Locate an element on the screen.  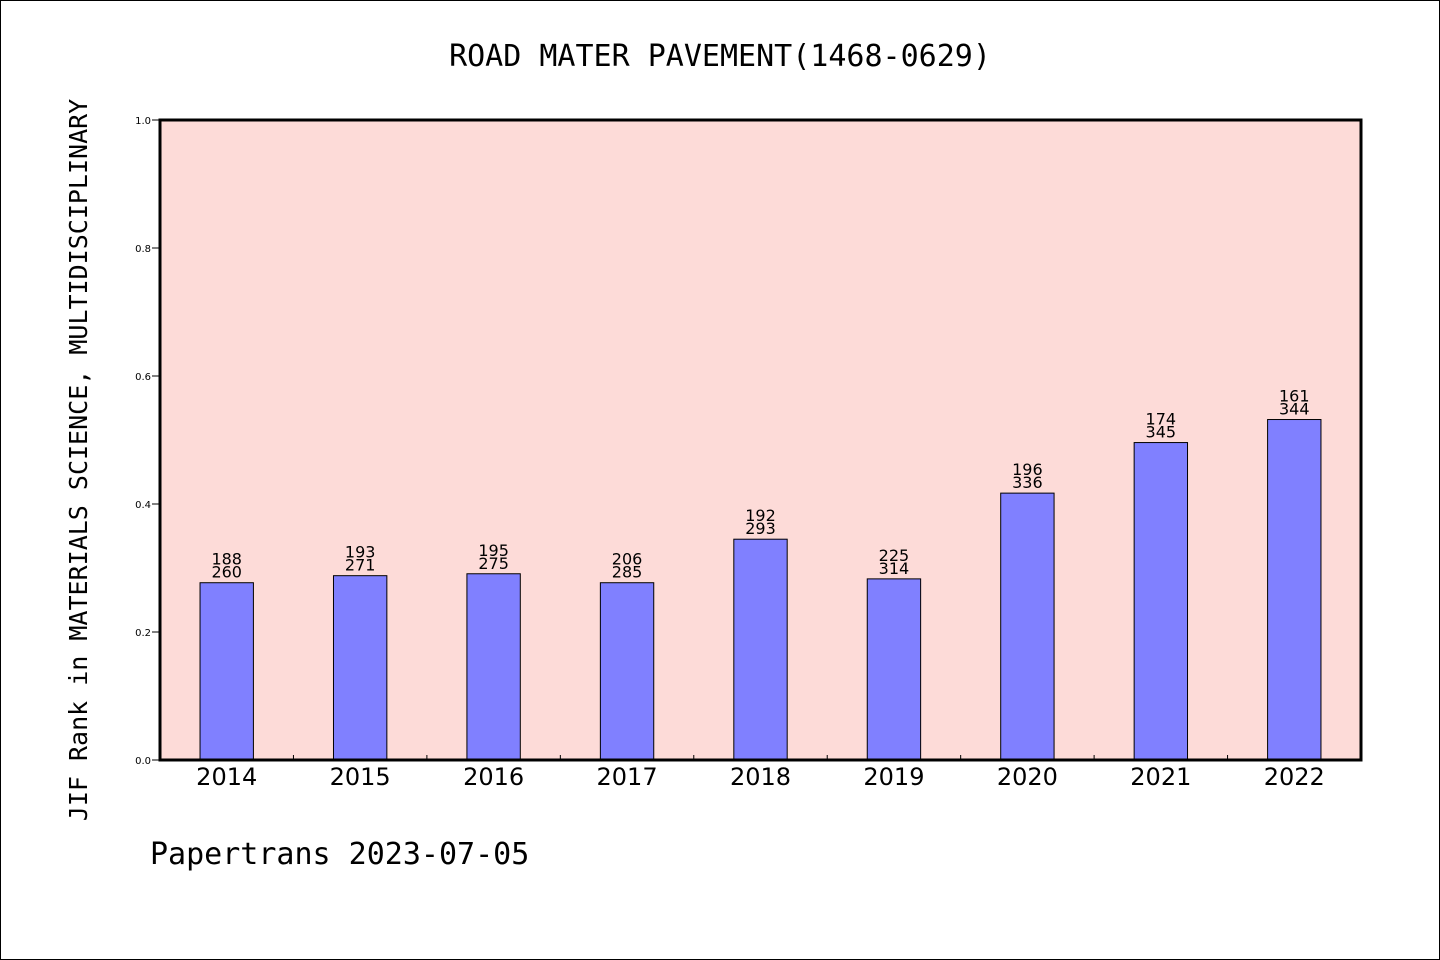
bar-label-bottom: 285 is located at coordinates (627, 572).